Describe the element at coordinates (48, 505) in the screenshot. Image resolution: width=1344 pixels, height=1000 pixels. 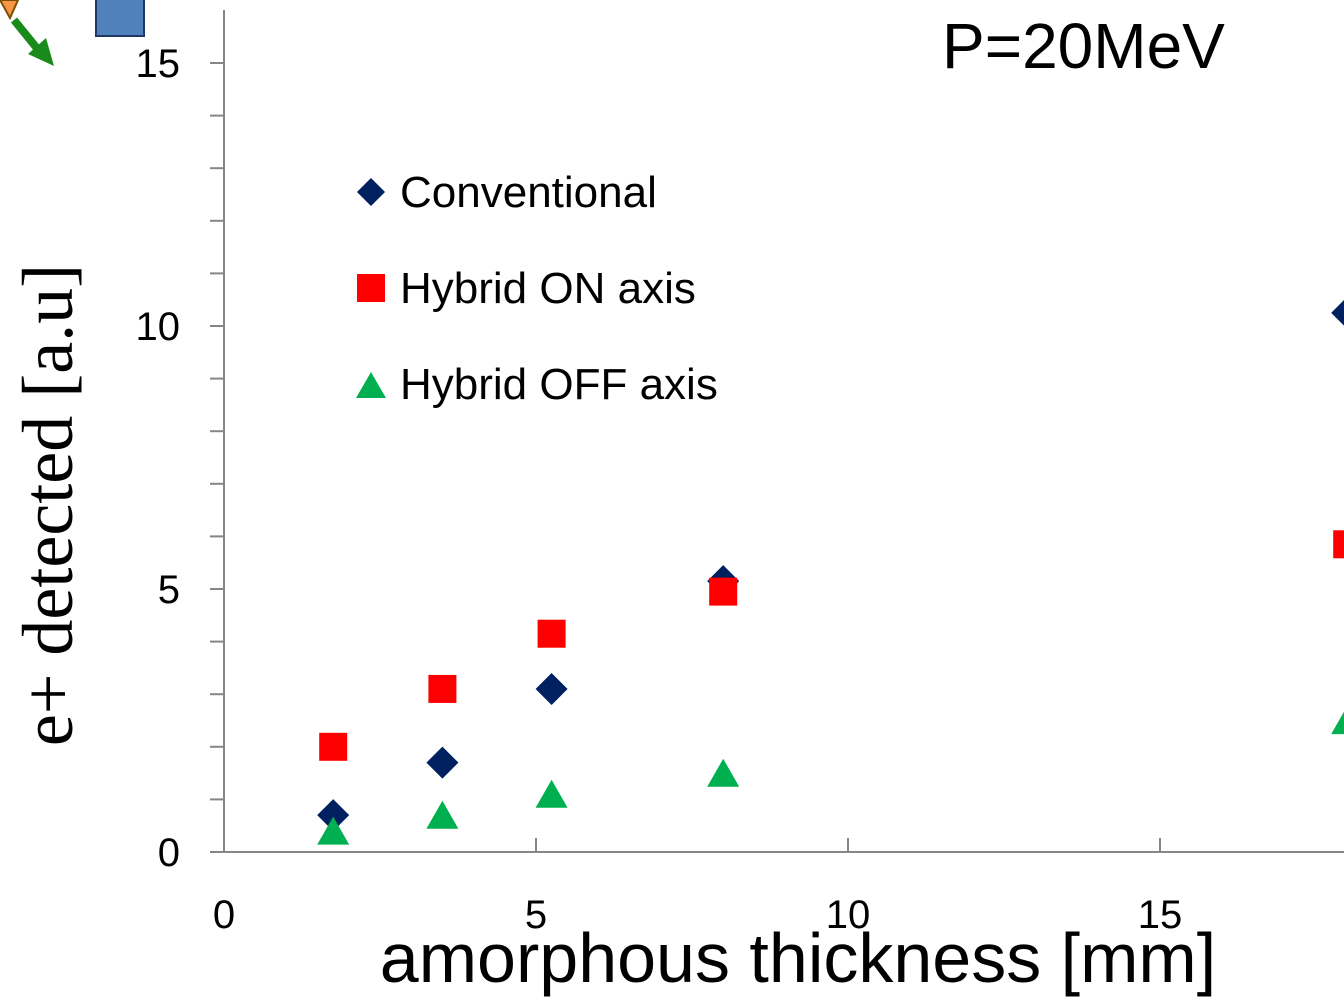
I see `y-axis-label: e+ detected [a.u]` at that location.